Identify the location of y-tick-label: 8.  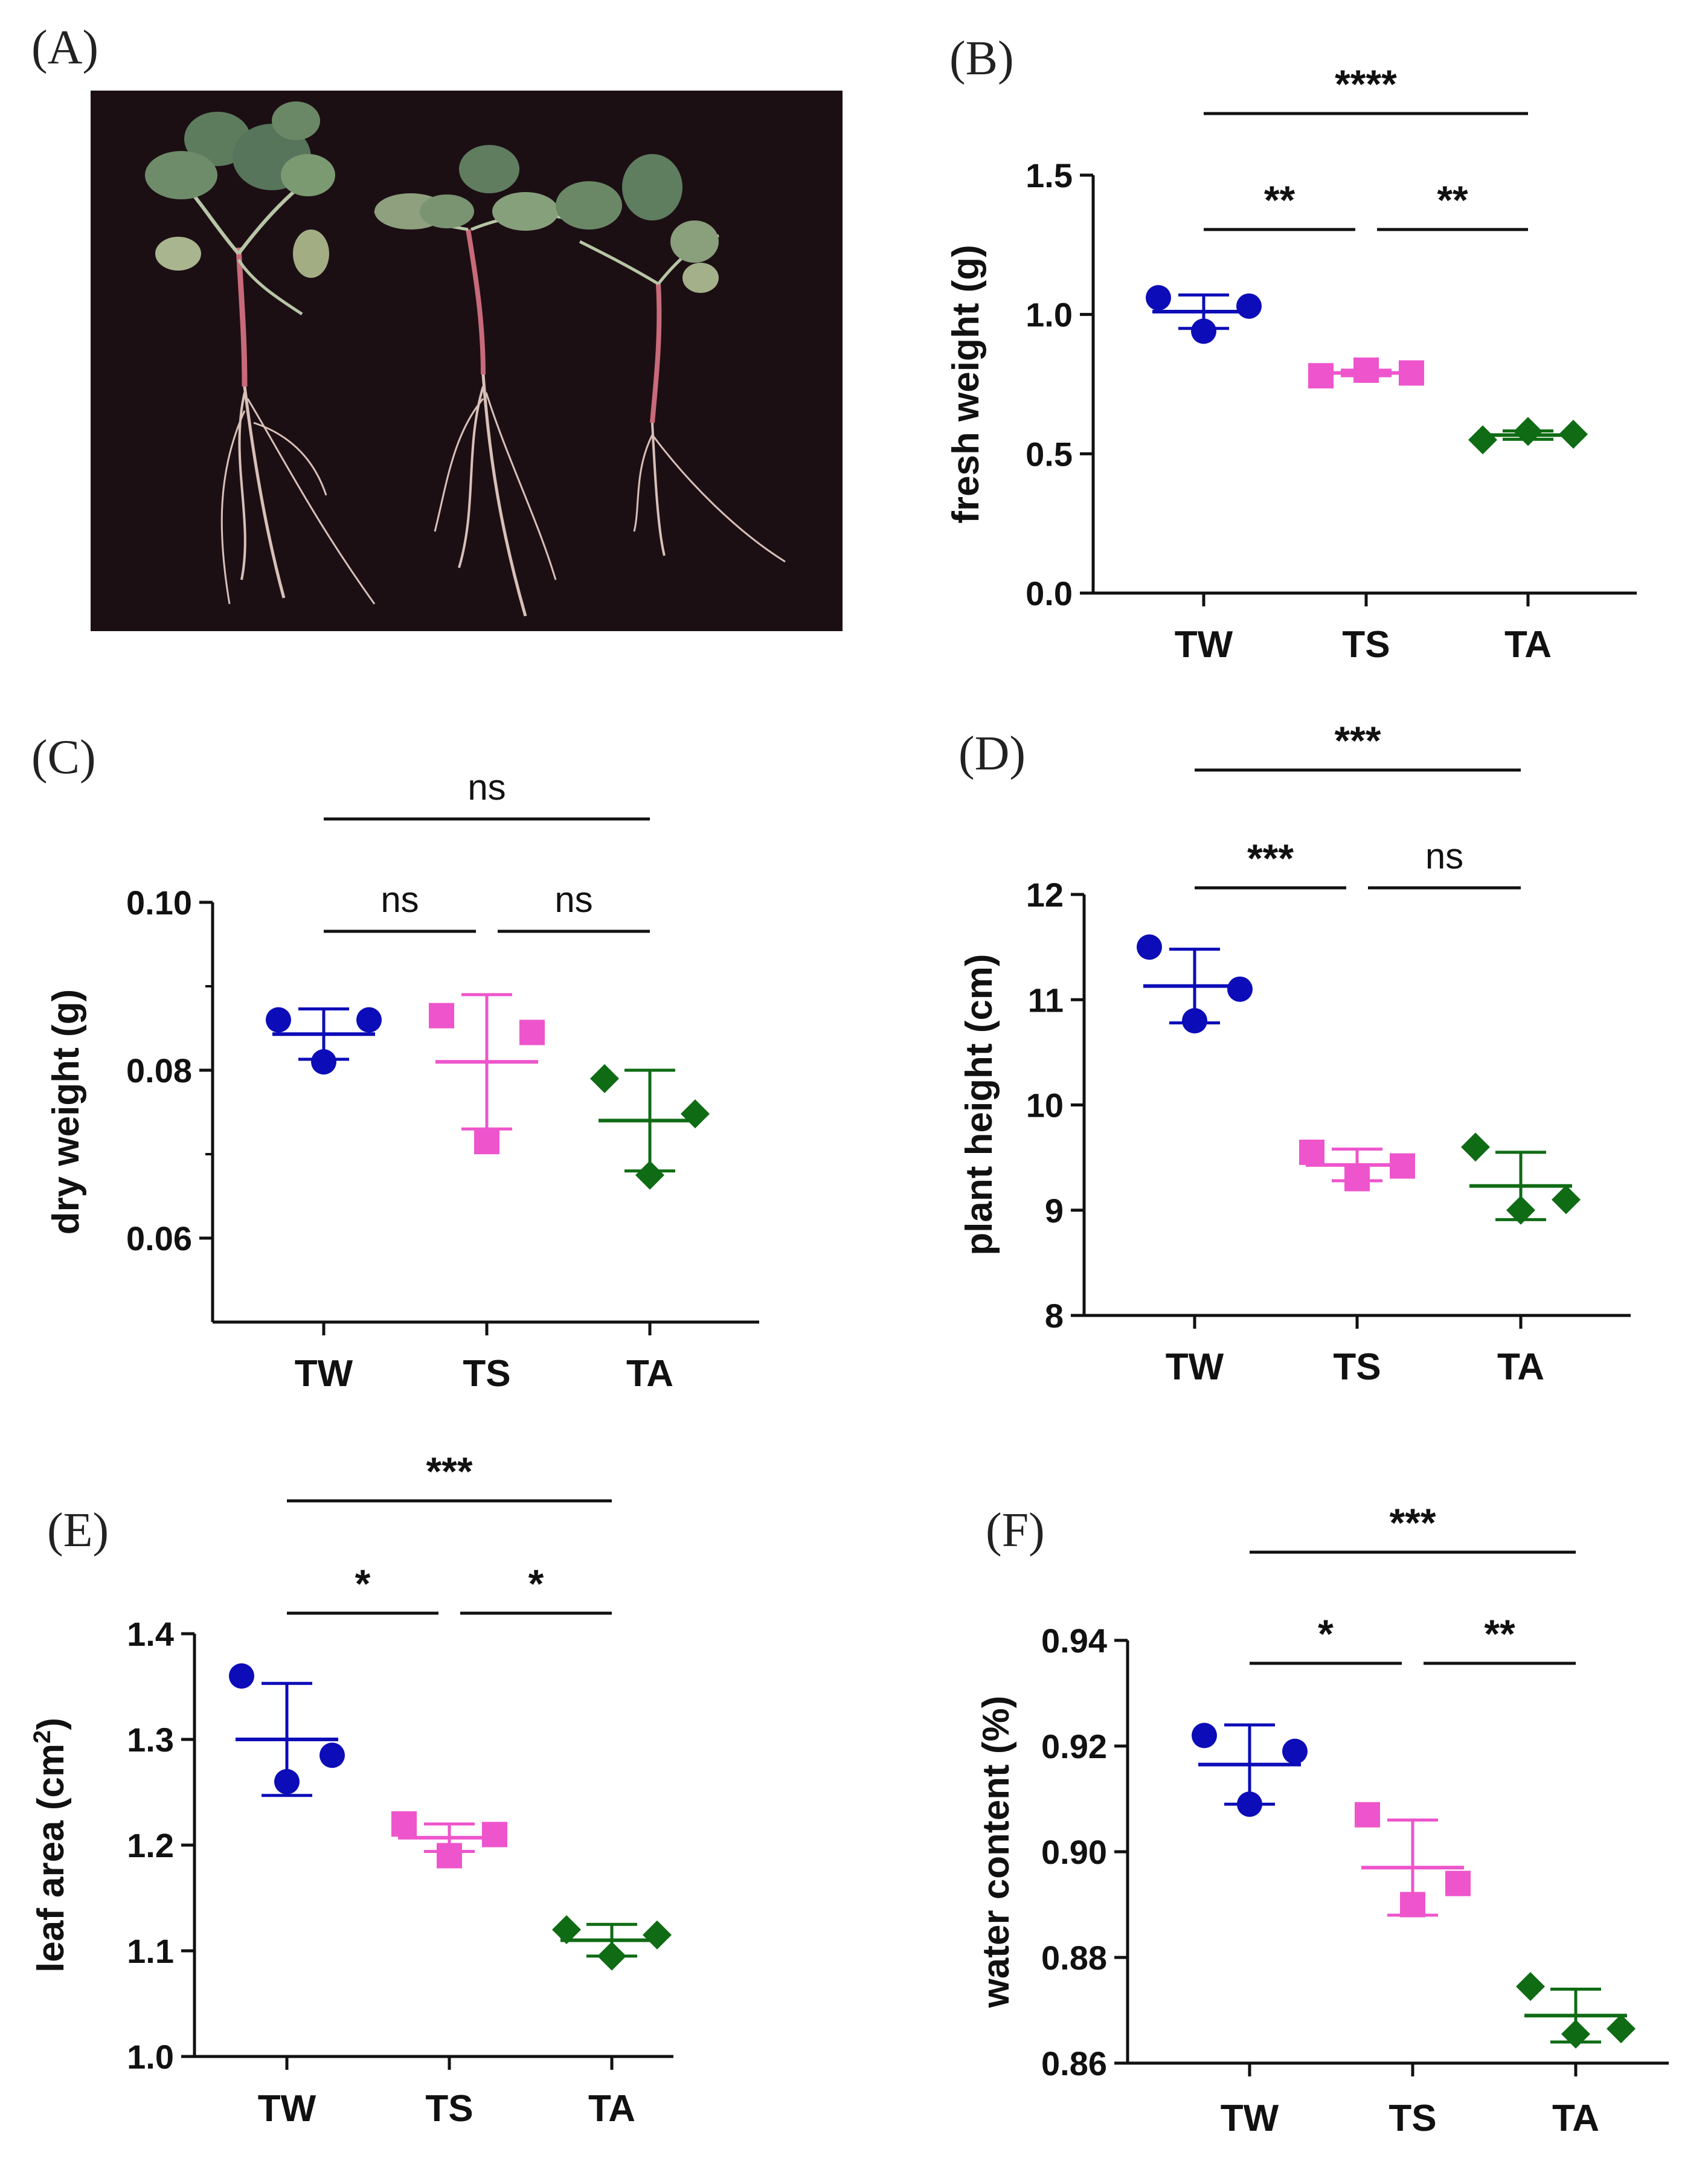
(1054, 1316).